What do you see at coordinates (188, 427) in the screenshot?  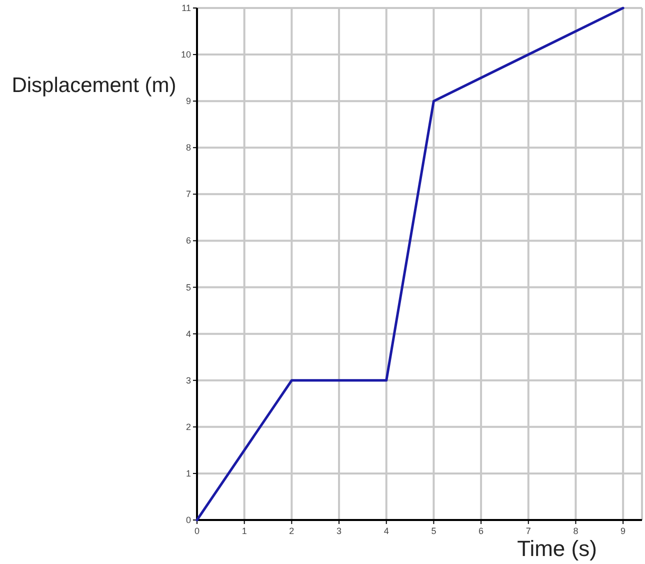 I see `y-tick-label: 2` at bounding box center [188, 427].